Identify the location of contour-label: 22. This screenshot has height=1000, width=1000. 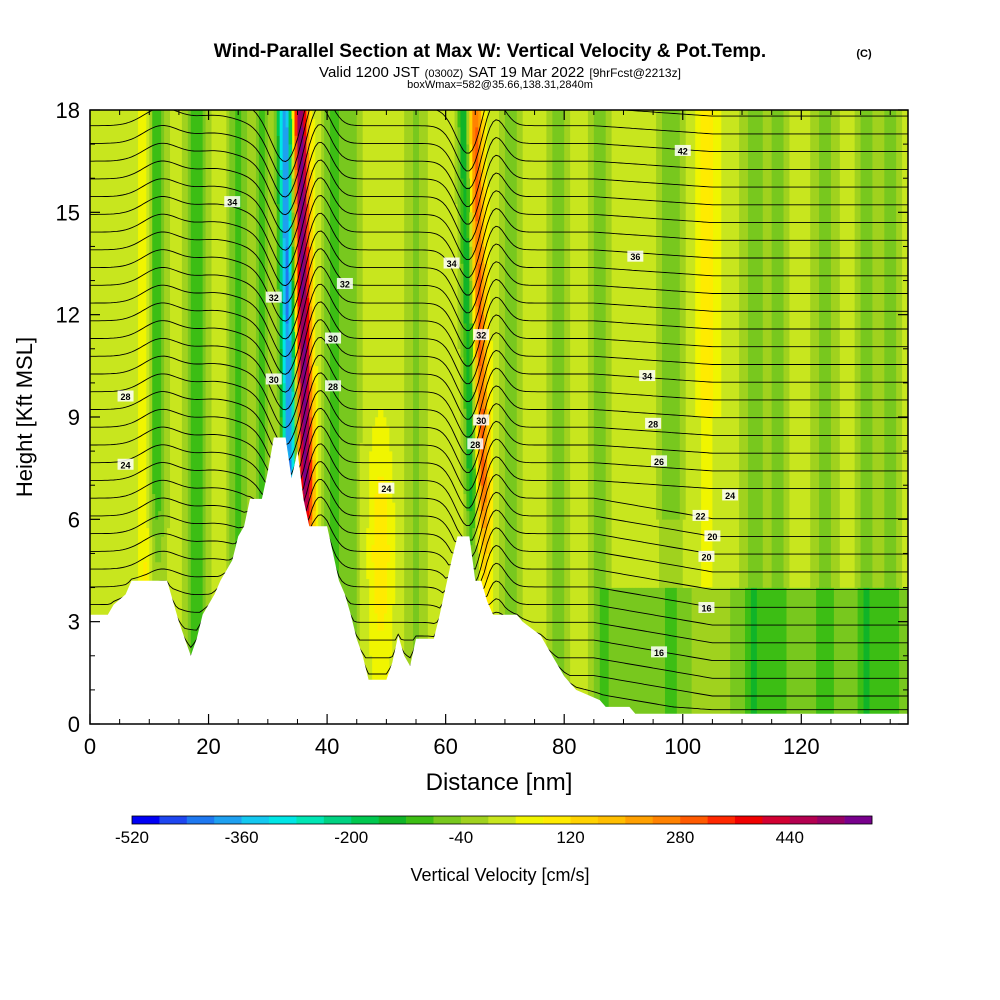
(701, 516).